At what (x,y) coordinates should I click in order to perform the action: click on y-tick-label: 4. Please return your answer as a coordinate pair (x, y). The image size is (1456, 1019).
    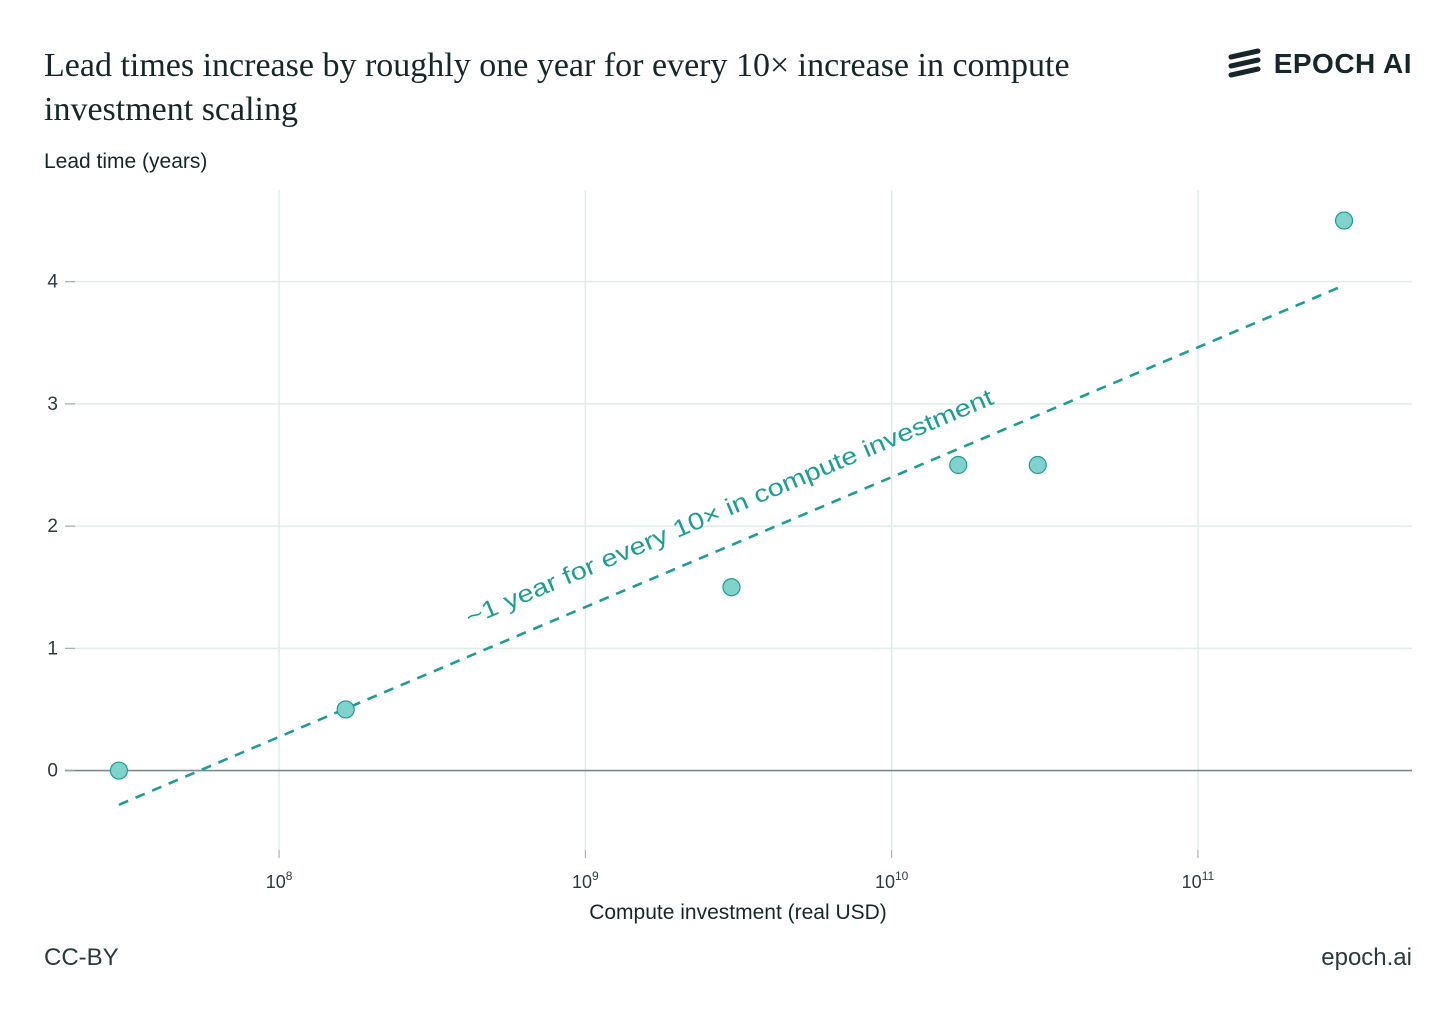
    Looking at the image, I should click on (52, 282).